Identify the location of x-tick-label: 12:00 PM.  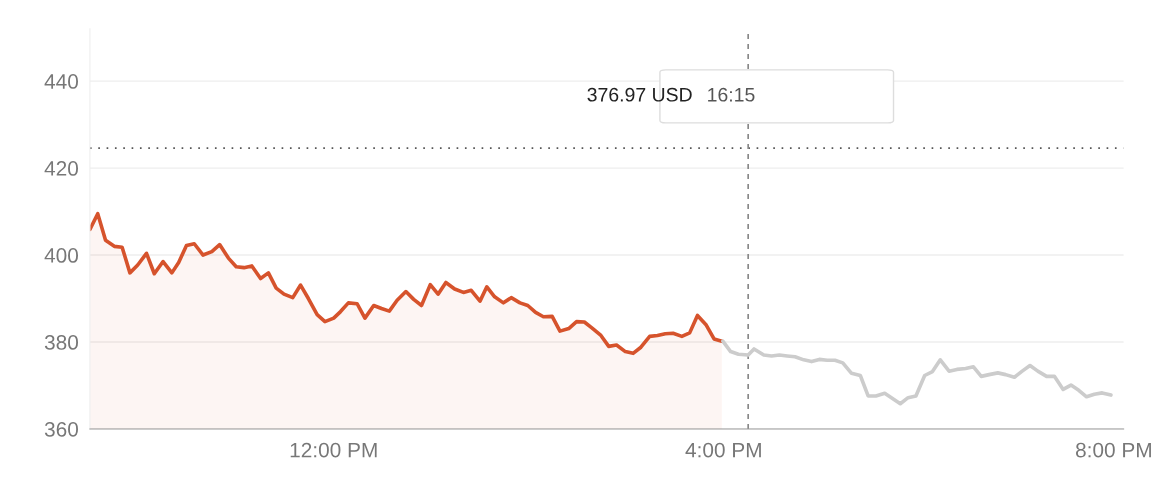
(333, 450).